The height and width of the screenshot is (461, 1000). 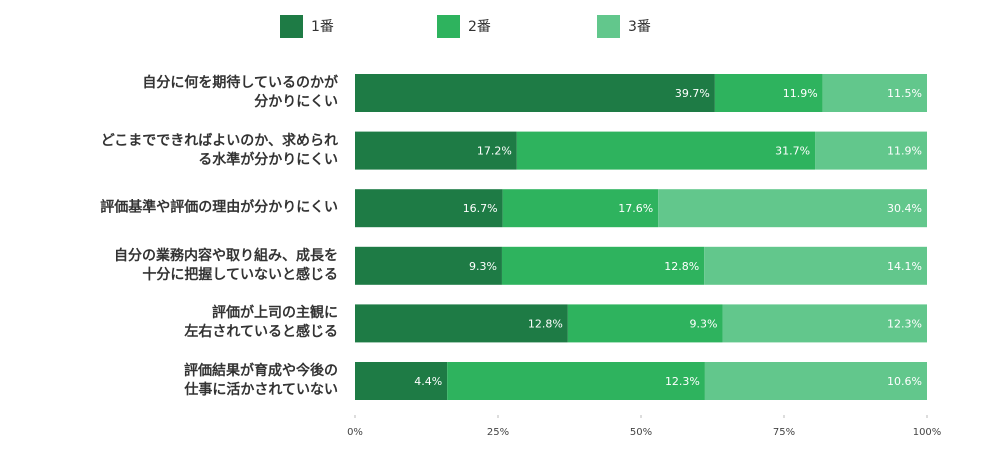 I want to click on x-tick-label: 25%, so click(x=498, y=432).